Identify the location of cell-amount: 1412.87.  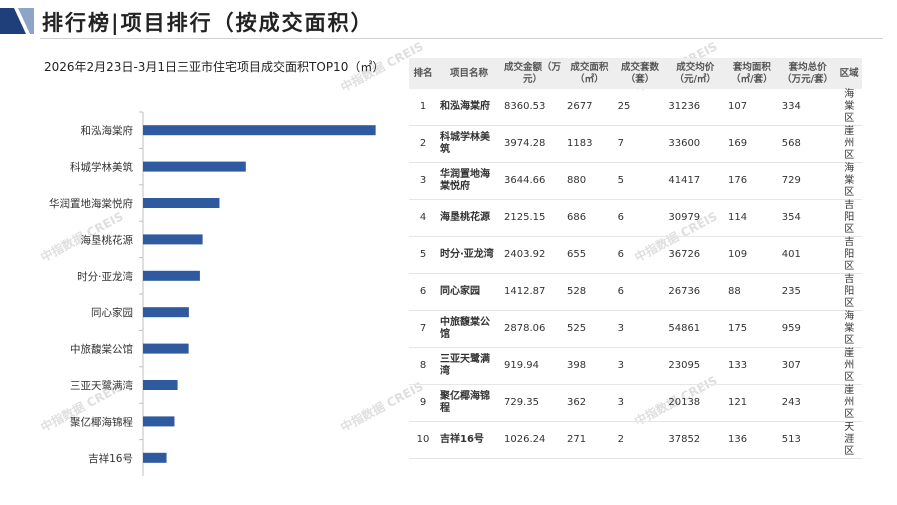
(532, 292).